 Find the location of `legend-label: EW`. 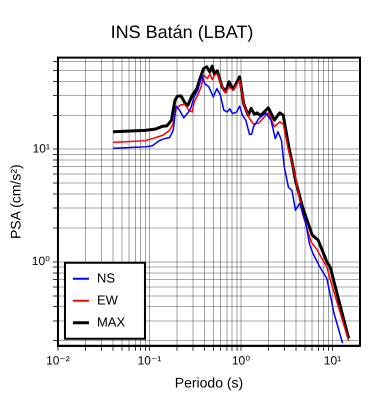

legend-label: EW is located at coordinates (107, 300).